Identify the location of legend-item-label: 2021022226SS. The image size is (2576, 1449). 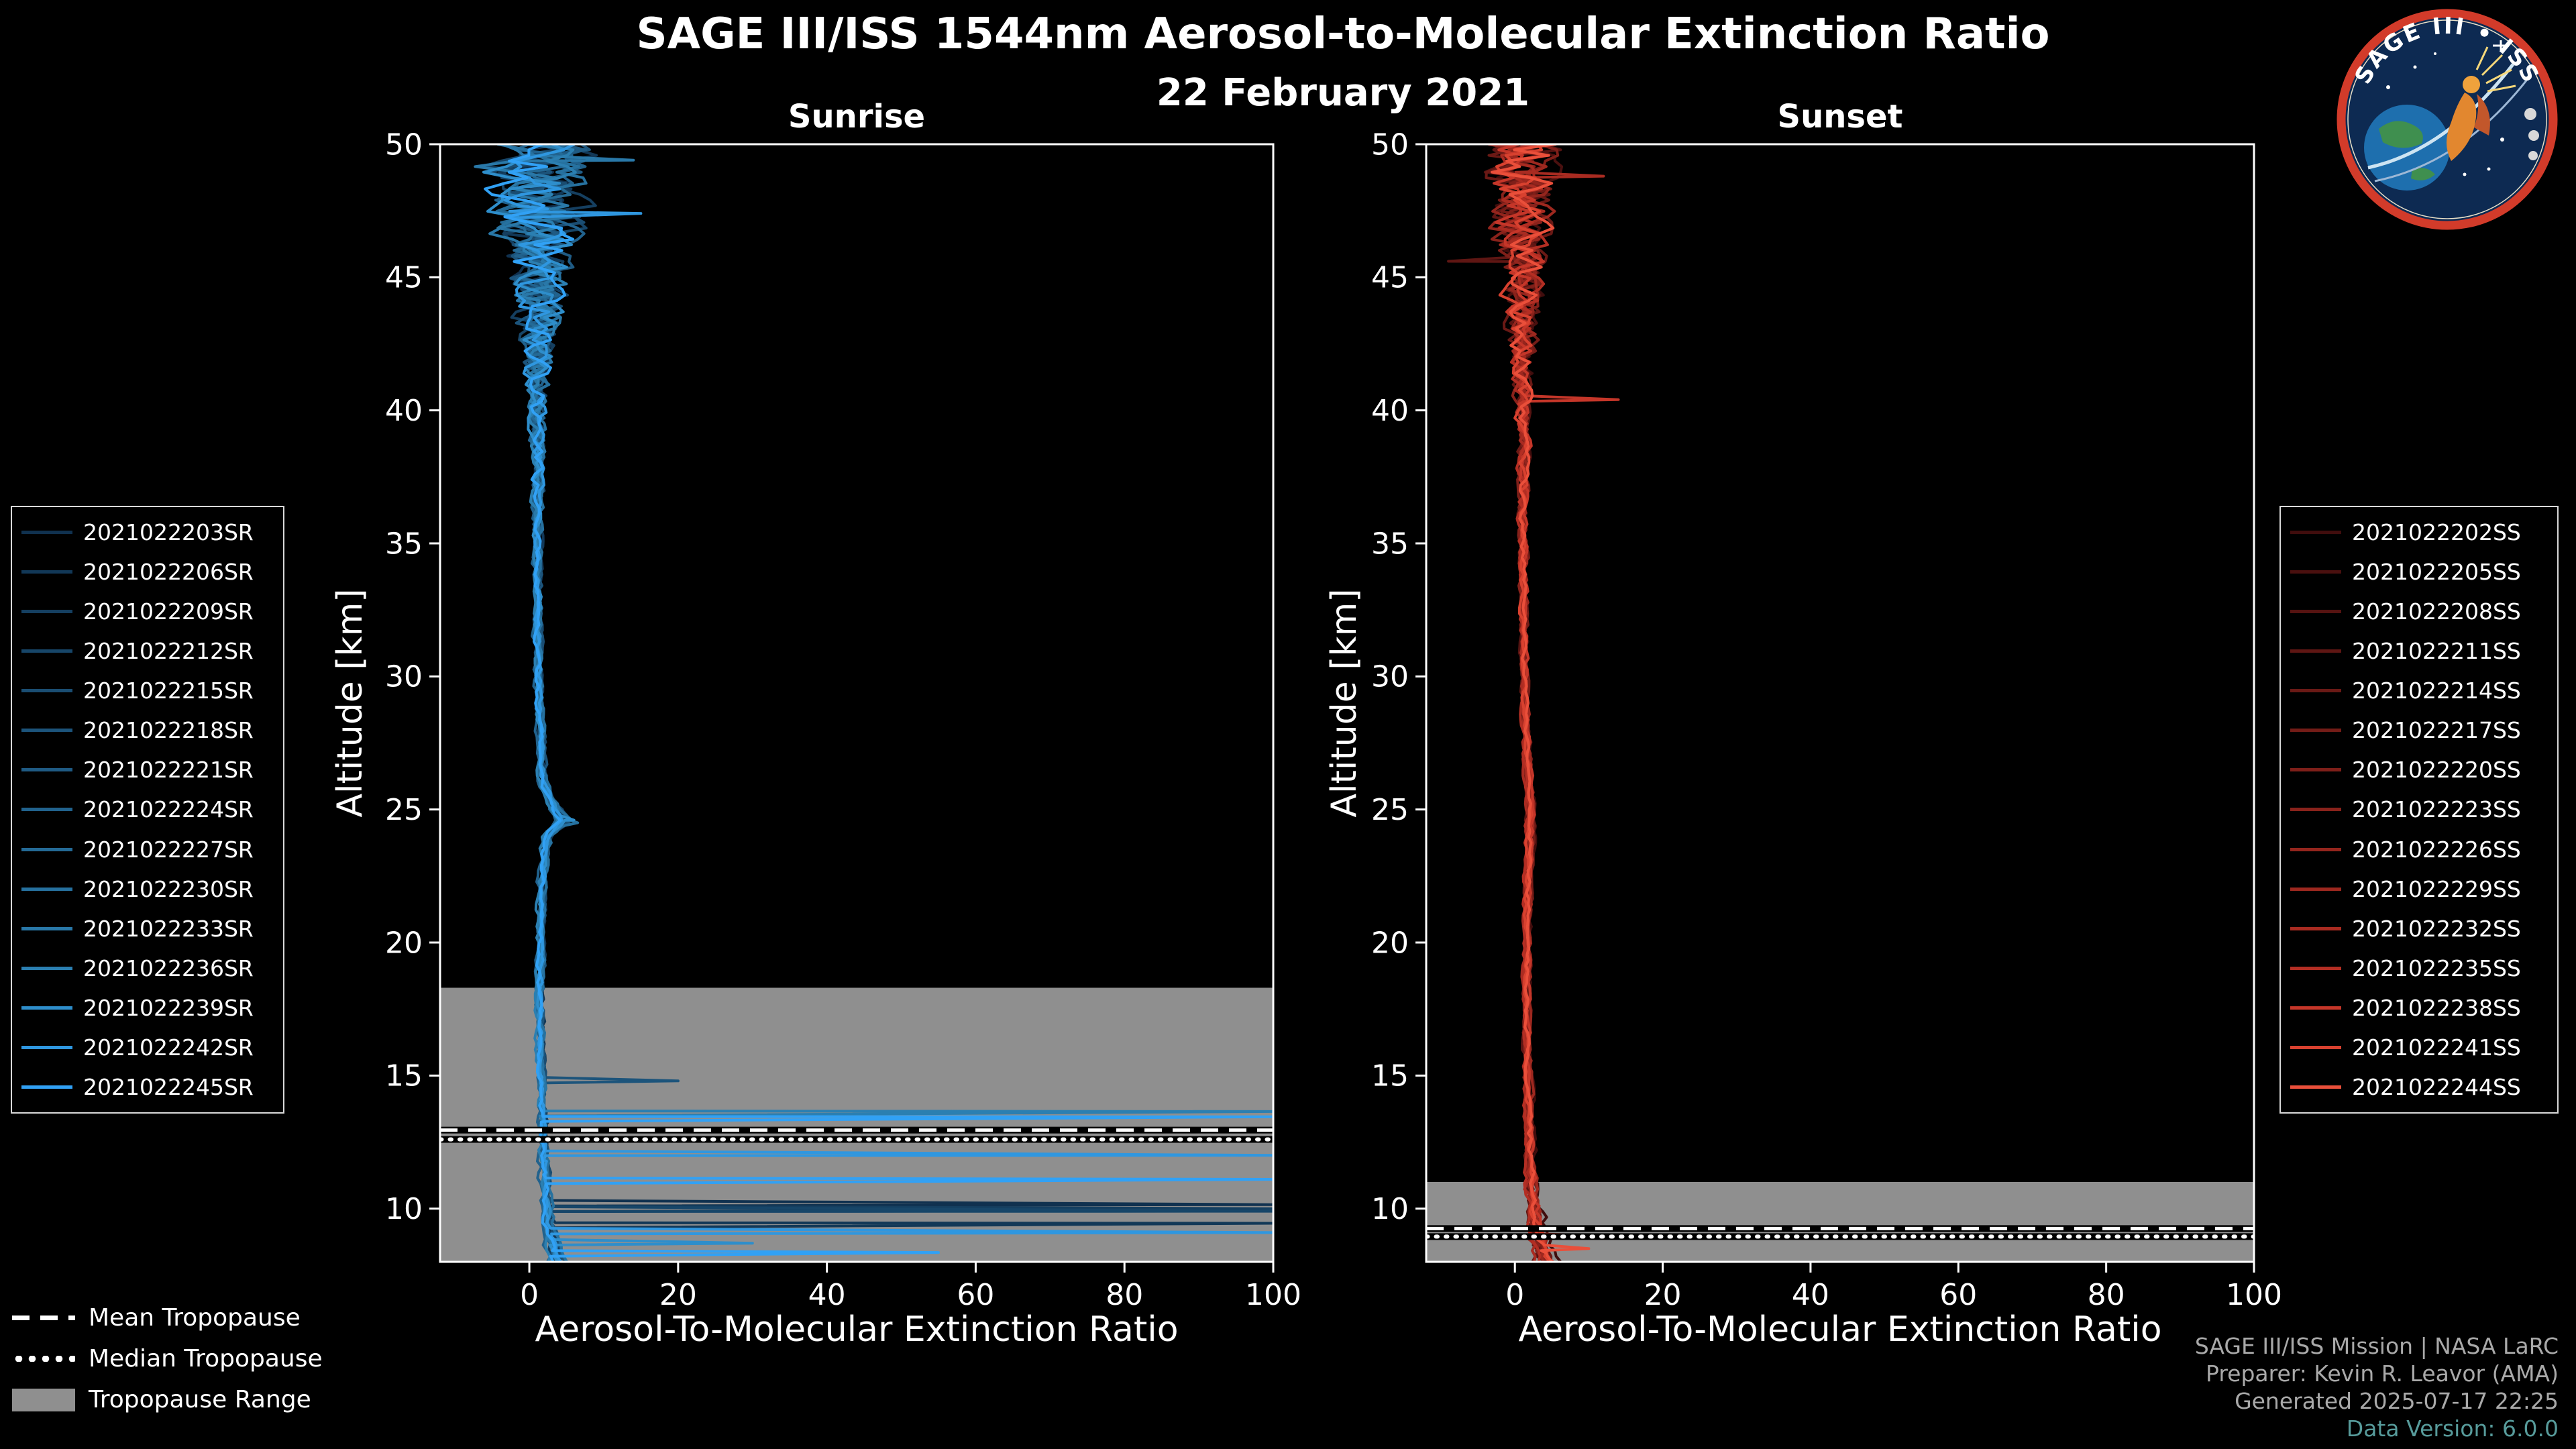
(2436, 849).